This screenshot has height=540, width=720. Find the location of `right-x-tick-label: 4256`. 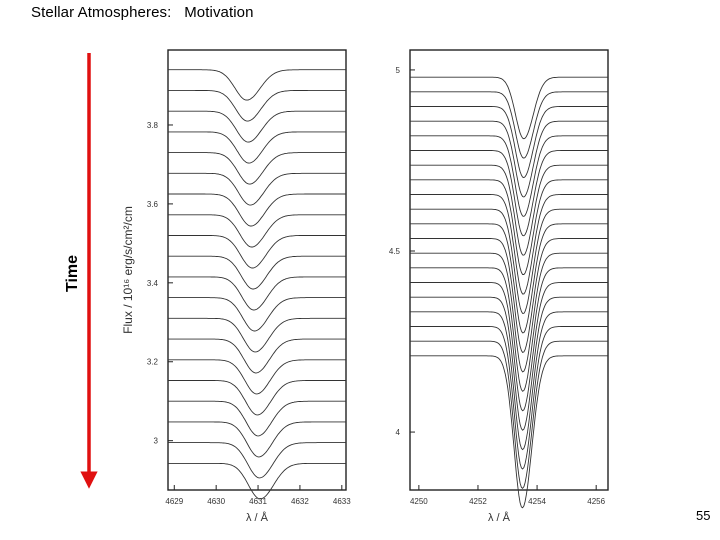

right-x-tick-label: 4256 is located at coordinates (596, 501).